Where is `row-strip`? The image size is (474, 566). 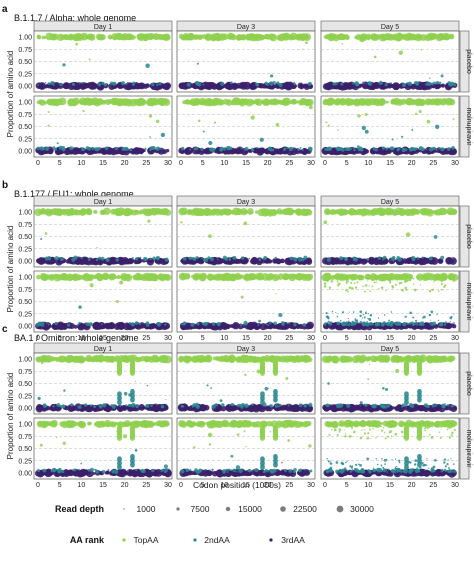 row-strip is located at coordinates (464, 126).